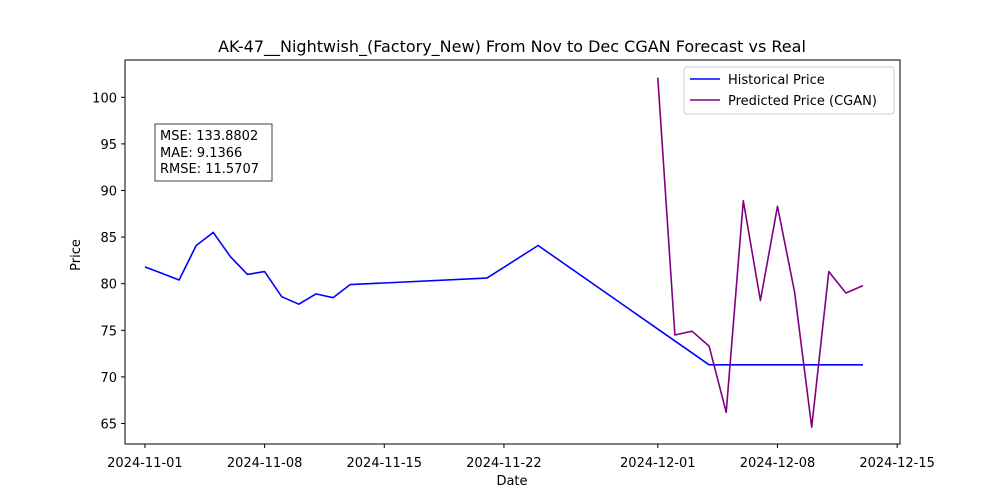 The height and width of the screenshot is (500, 1000). I want to click on legend-label-predicted: Predicted Price (CGAN), so click(802, 101).